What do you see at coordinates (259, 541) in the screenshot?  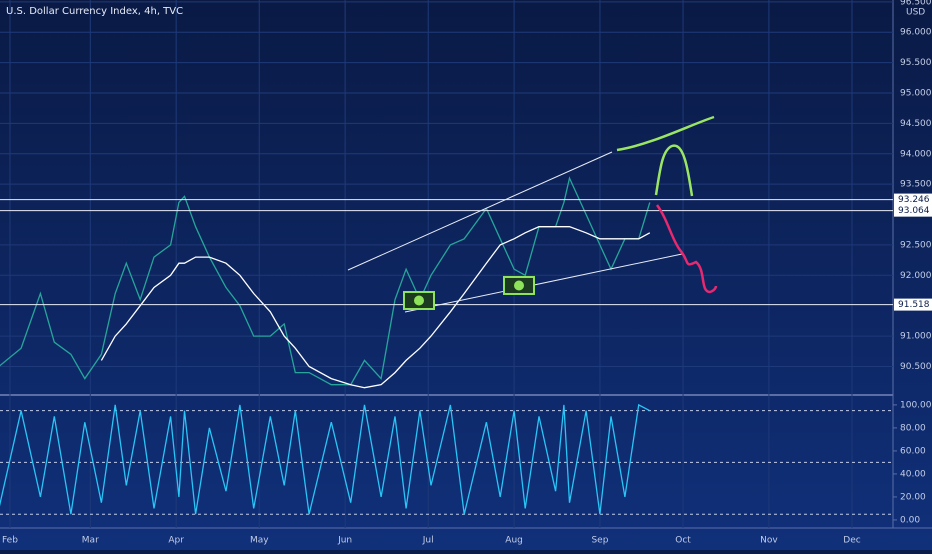 I see `x-tick-label: May` at bounding box center [259, 541].